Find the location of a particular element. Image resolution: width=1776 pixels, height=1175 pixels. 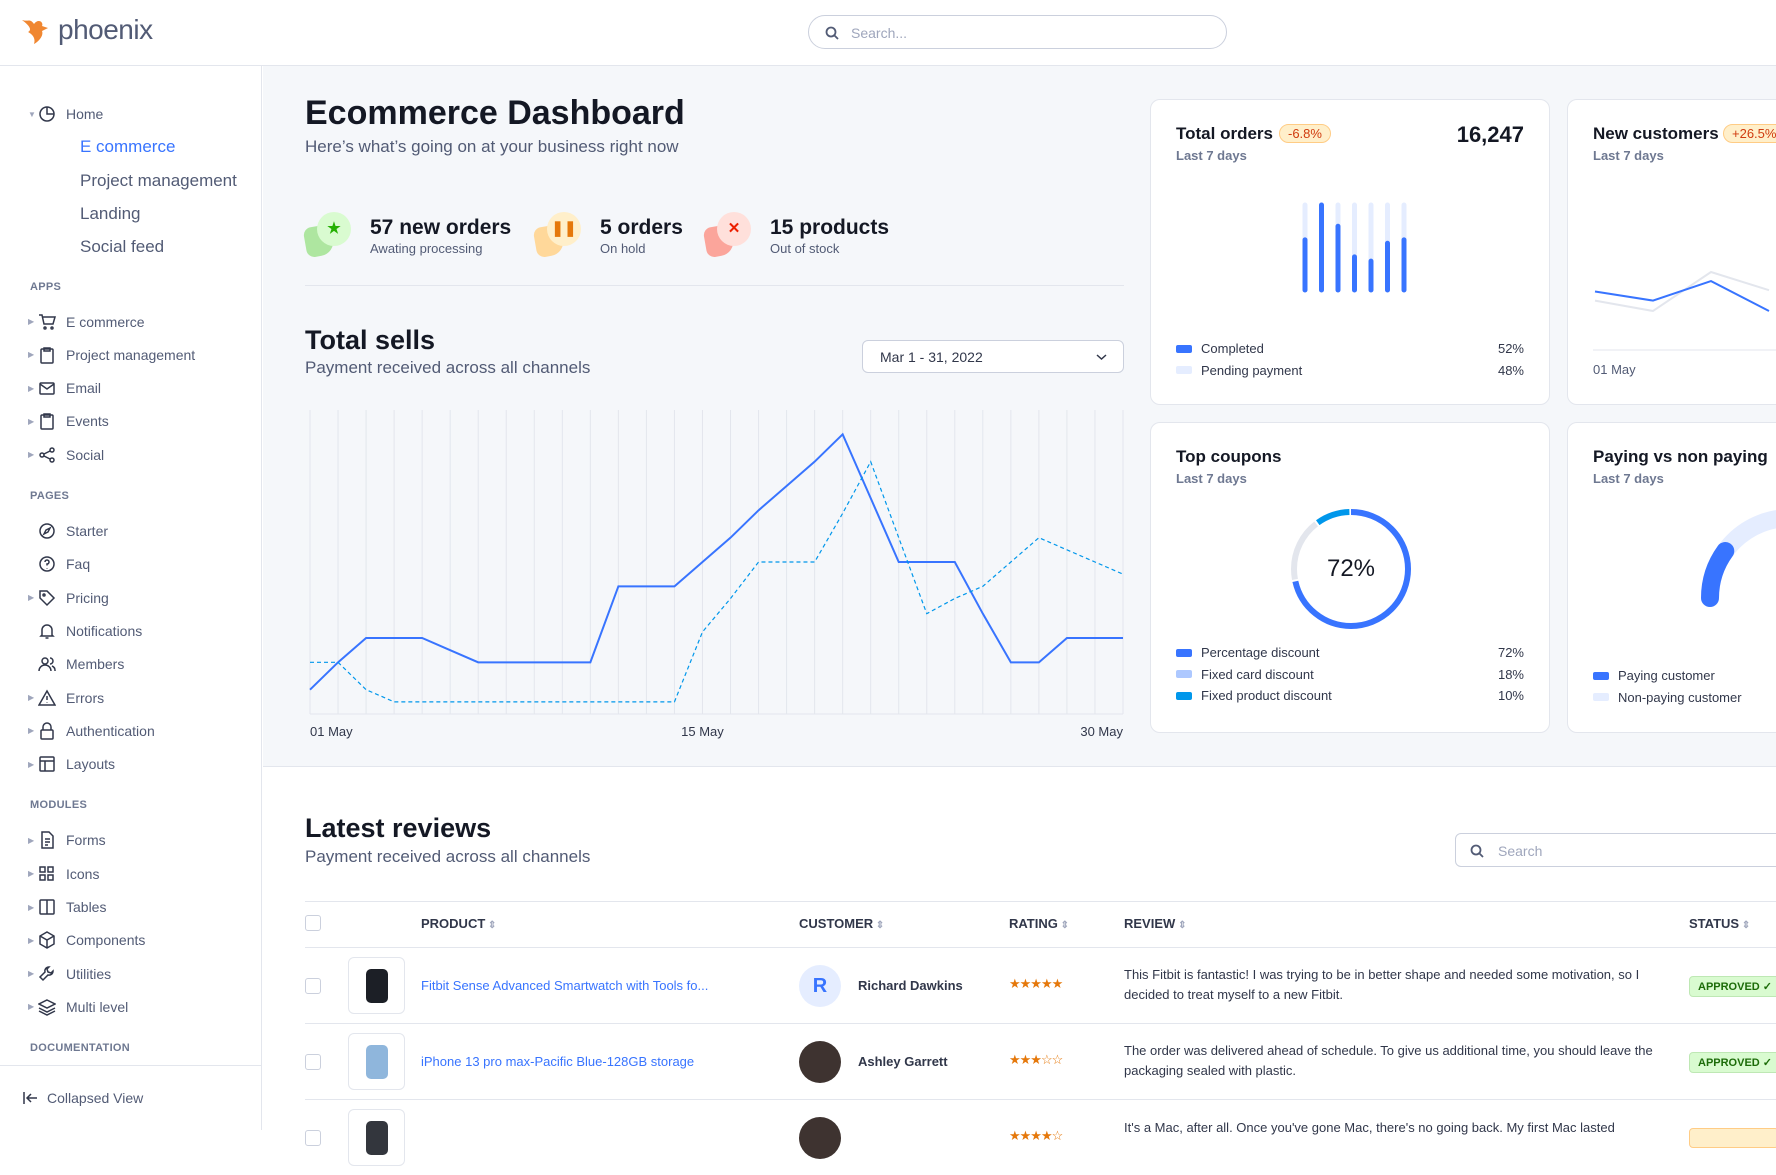

sidebar-item-faq: Faq is located at coordinates (130, 564).